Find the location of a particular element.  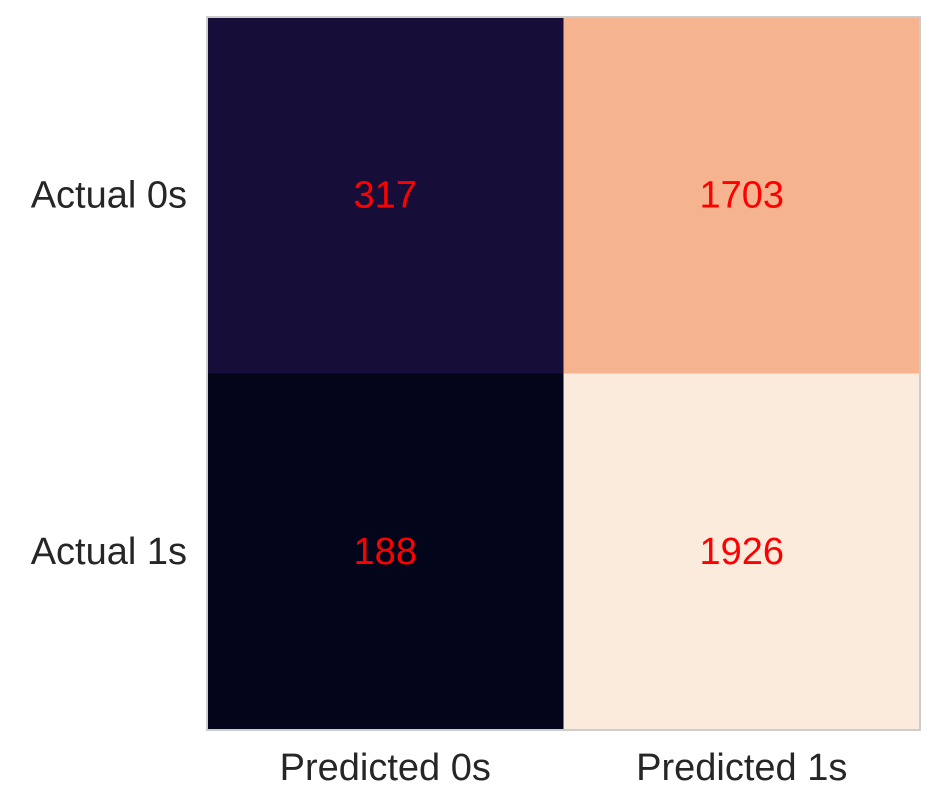

x-tick-labels: Predicted 0s Predicted 1s is located at coordinates (564, 768).